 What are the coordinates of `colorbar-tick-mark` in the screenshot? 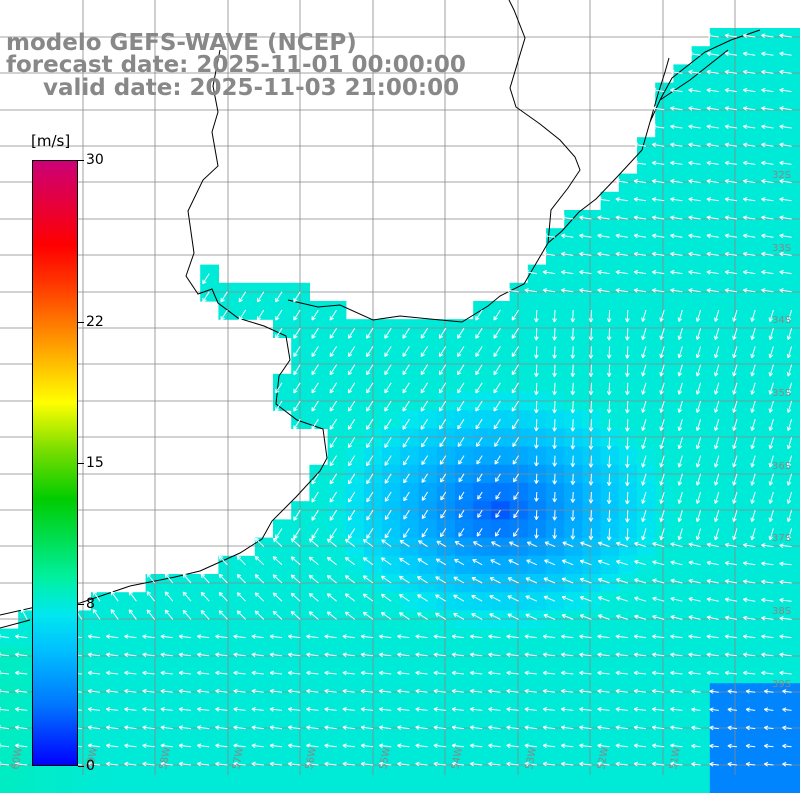 It's located at (81, 463).